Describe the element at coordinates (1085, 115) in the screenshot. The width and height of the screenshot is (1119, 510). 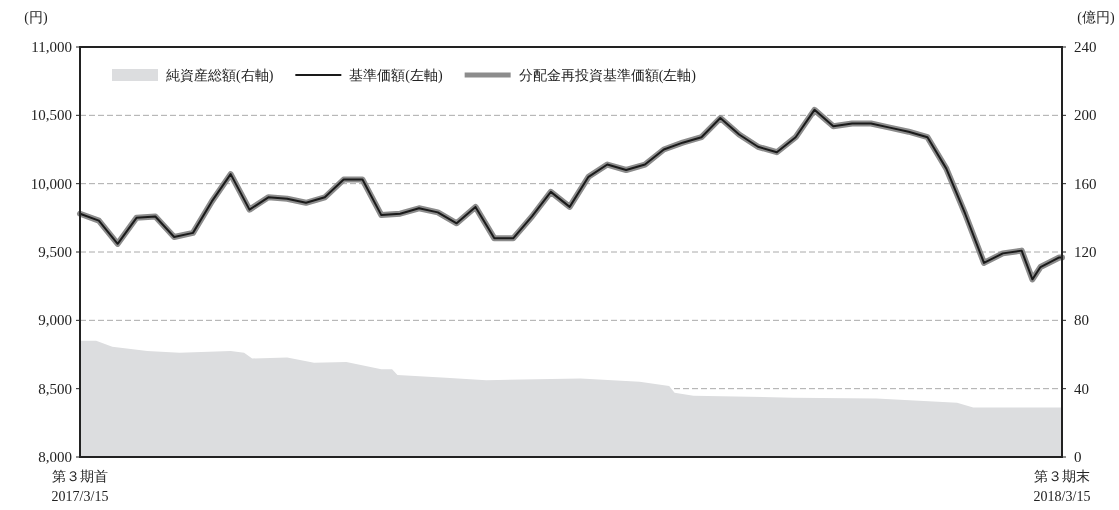
I see `y2-tick-label: 200` at that location.